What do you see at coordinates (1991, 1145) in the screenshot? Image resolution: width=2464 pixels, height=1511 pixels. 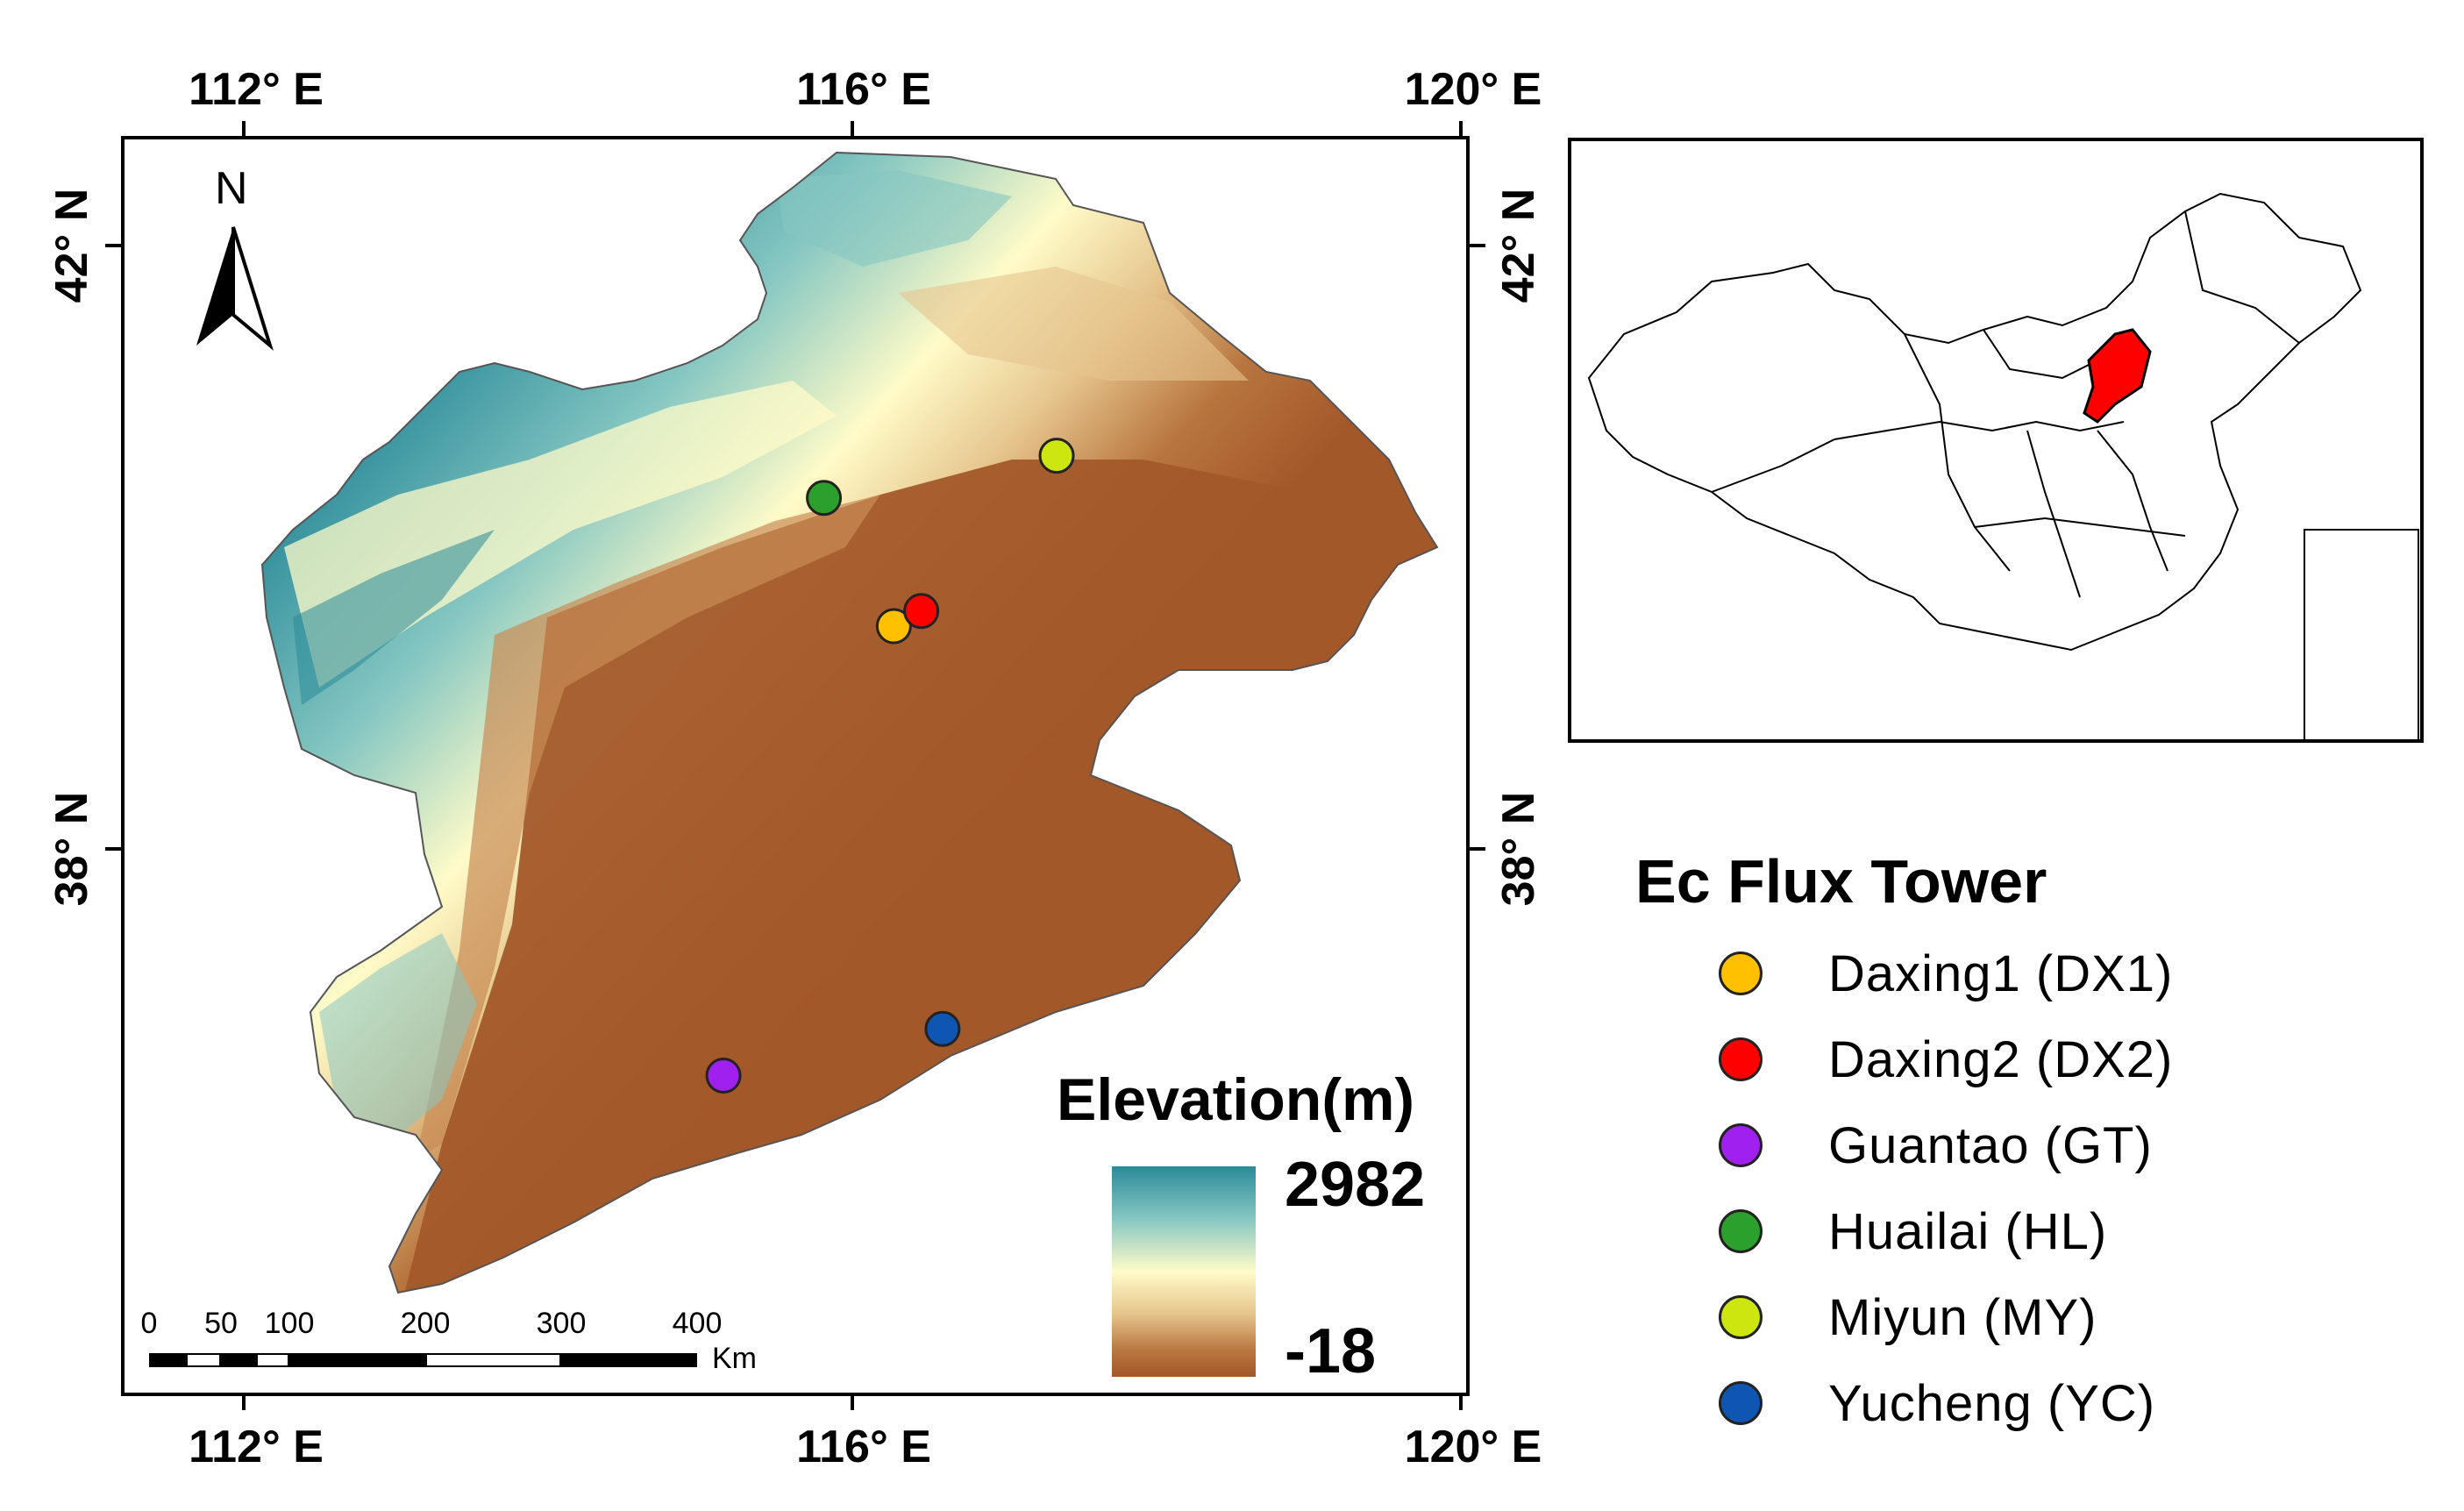 I see `legend-label: Guantao (GT)` at bounding box center [1991, 1145].